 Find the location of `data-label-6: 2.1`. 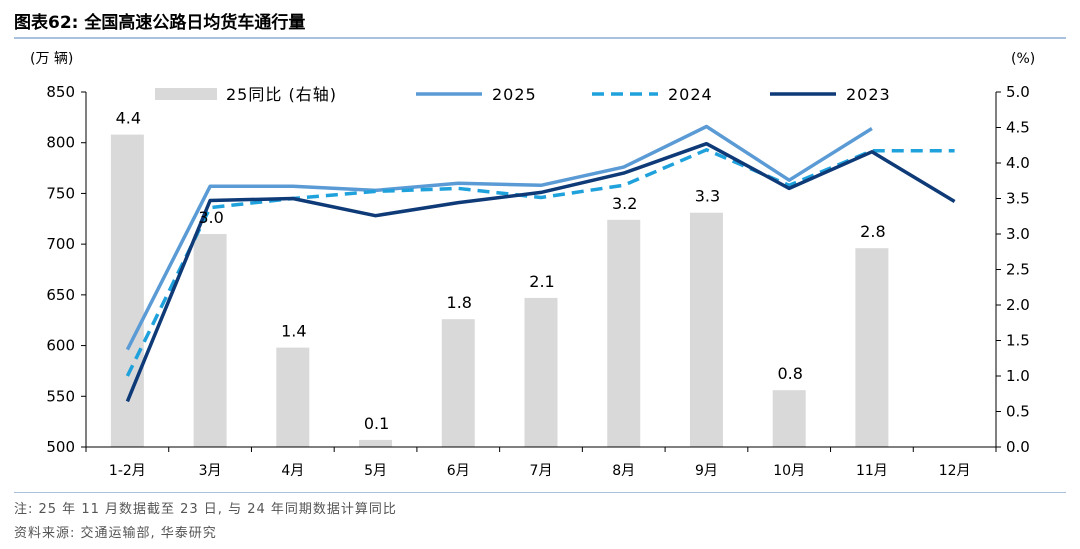

data-label-6: 2.1 is located at coordinates (541, 281).